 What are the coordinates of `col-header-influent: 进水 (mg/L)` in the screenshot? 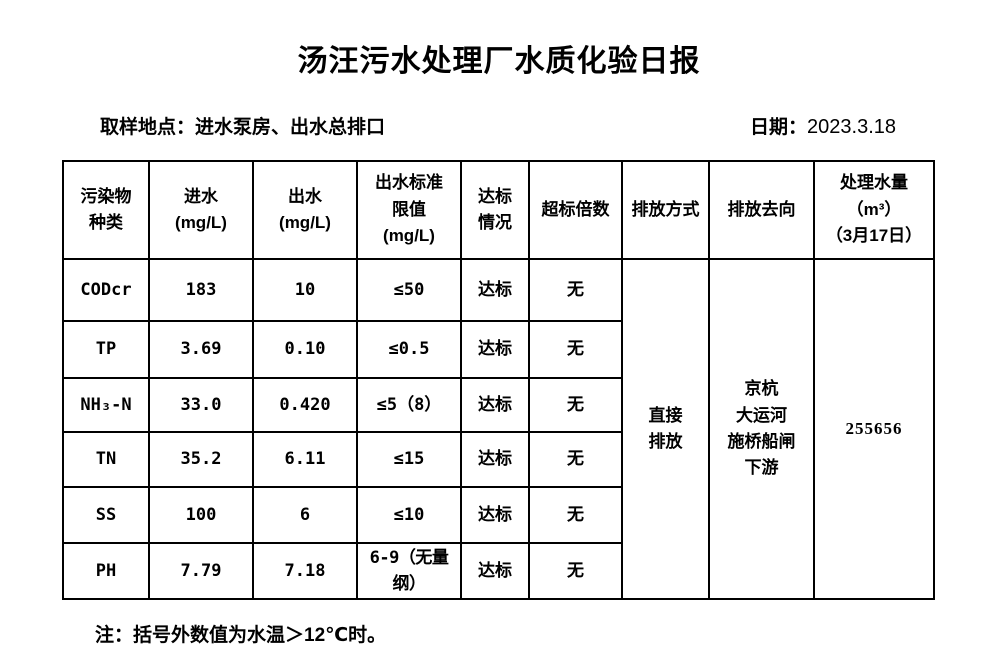 It's located at (201, 210).